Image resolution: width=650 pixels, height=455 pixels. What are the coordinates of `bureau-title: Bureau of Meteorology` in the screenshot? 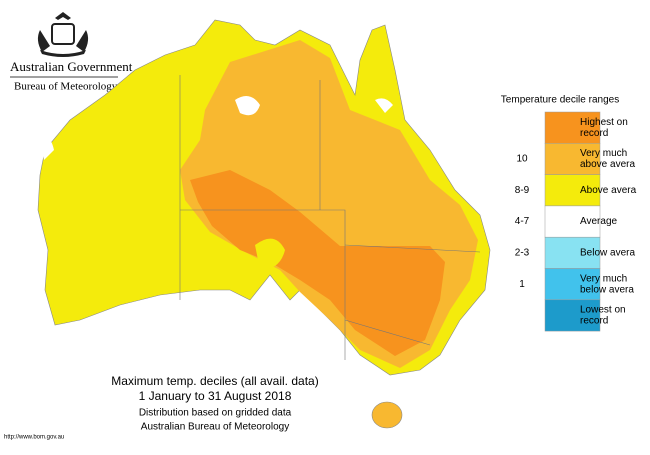 It's located at (66, 87).